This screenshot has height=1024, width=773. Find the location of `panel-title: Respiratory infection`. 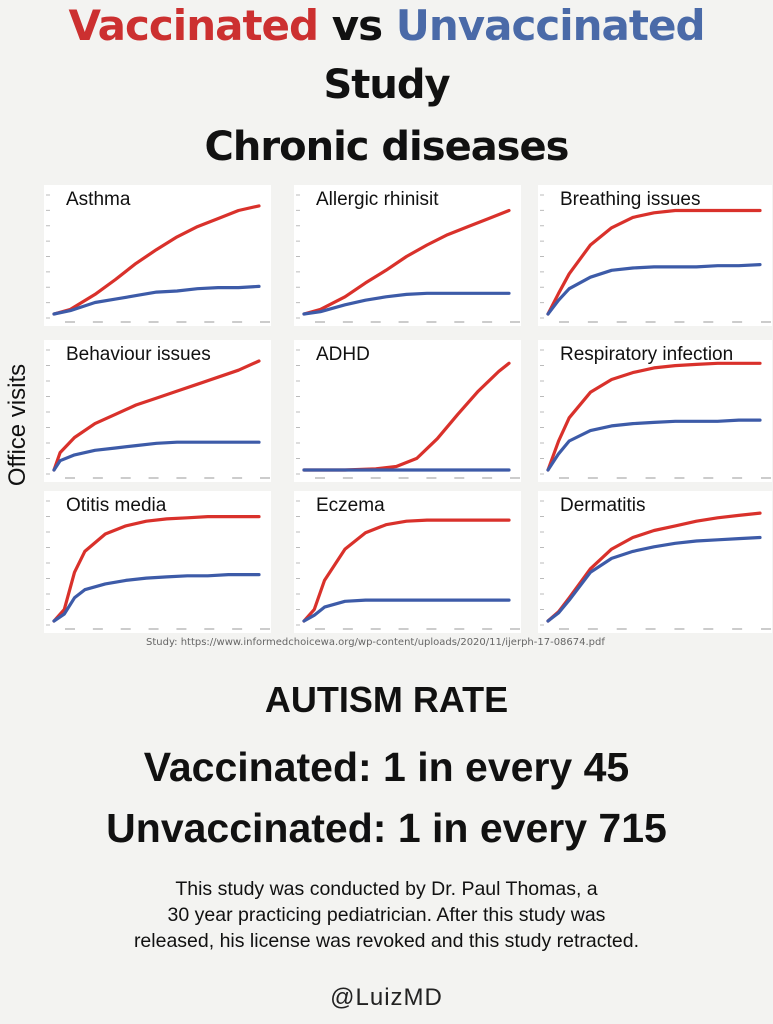

panel-title: Respiratory infection is located at coordinates (646, 354).